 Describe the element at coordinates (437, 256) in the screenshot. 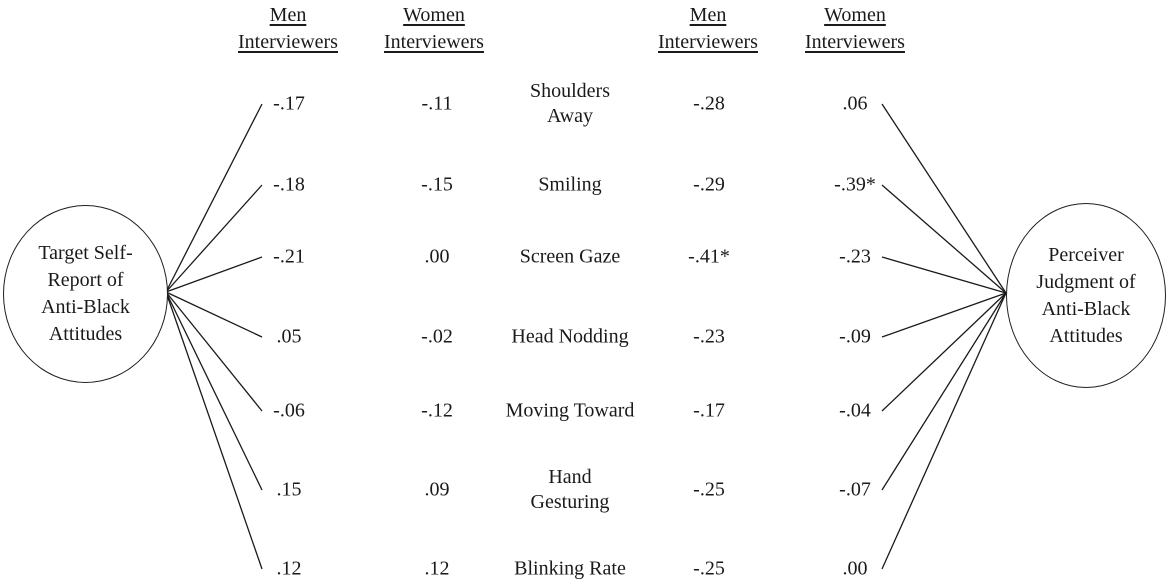

I see `coefficient-left-women: .00` at that location.